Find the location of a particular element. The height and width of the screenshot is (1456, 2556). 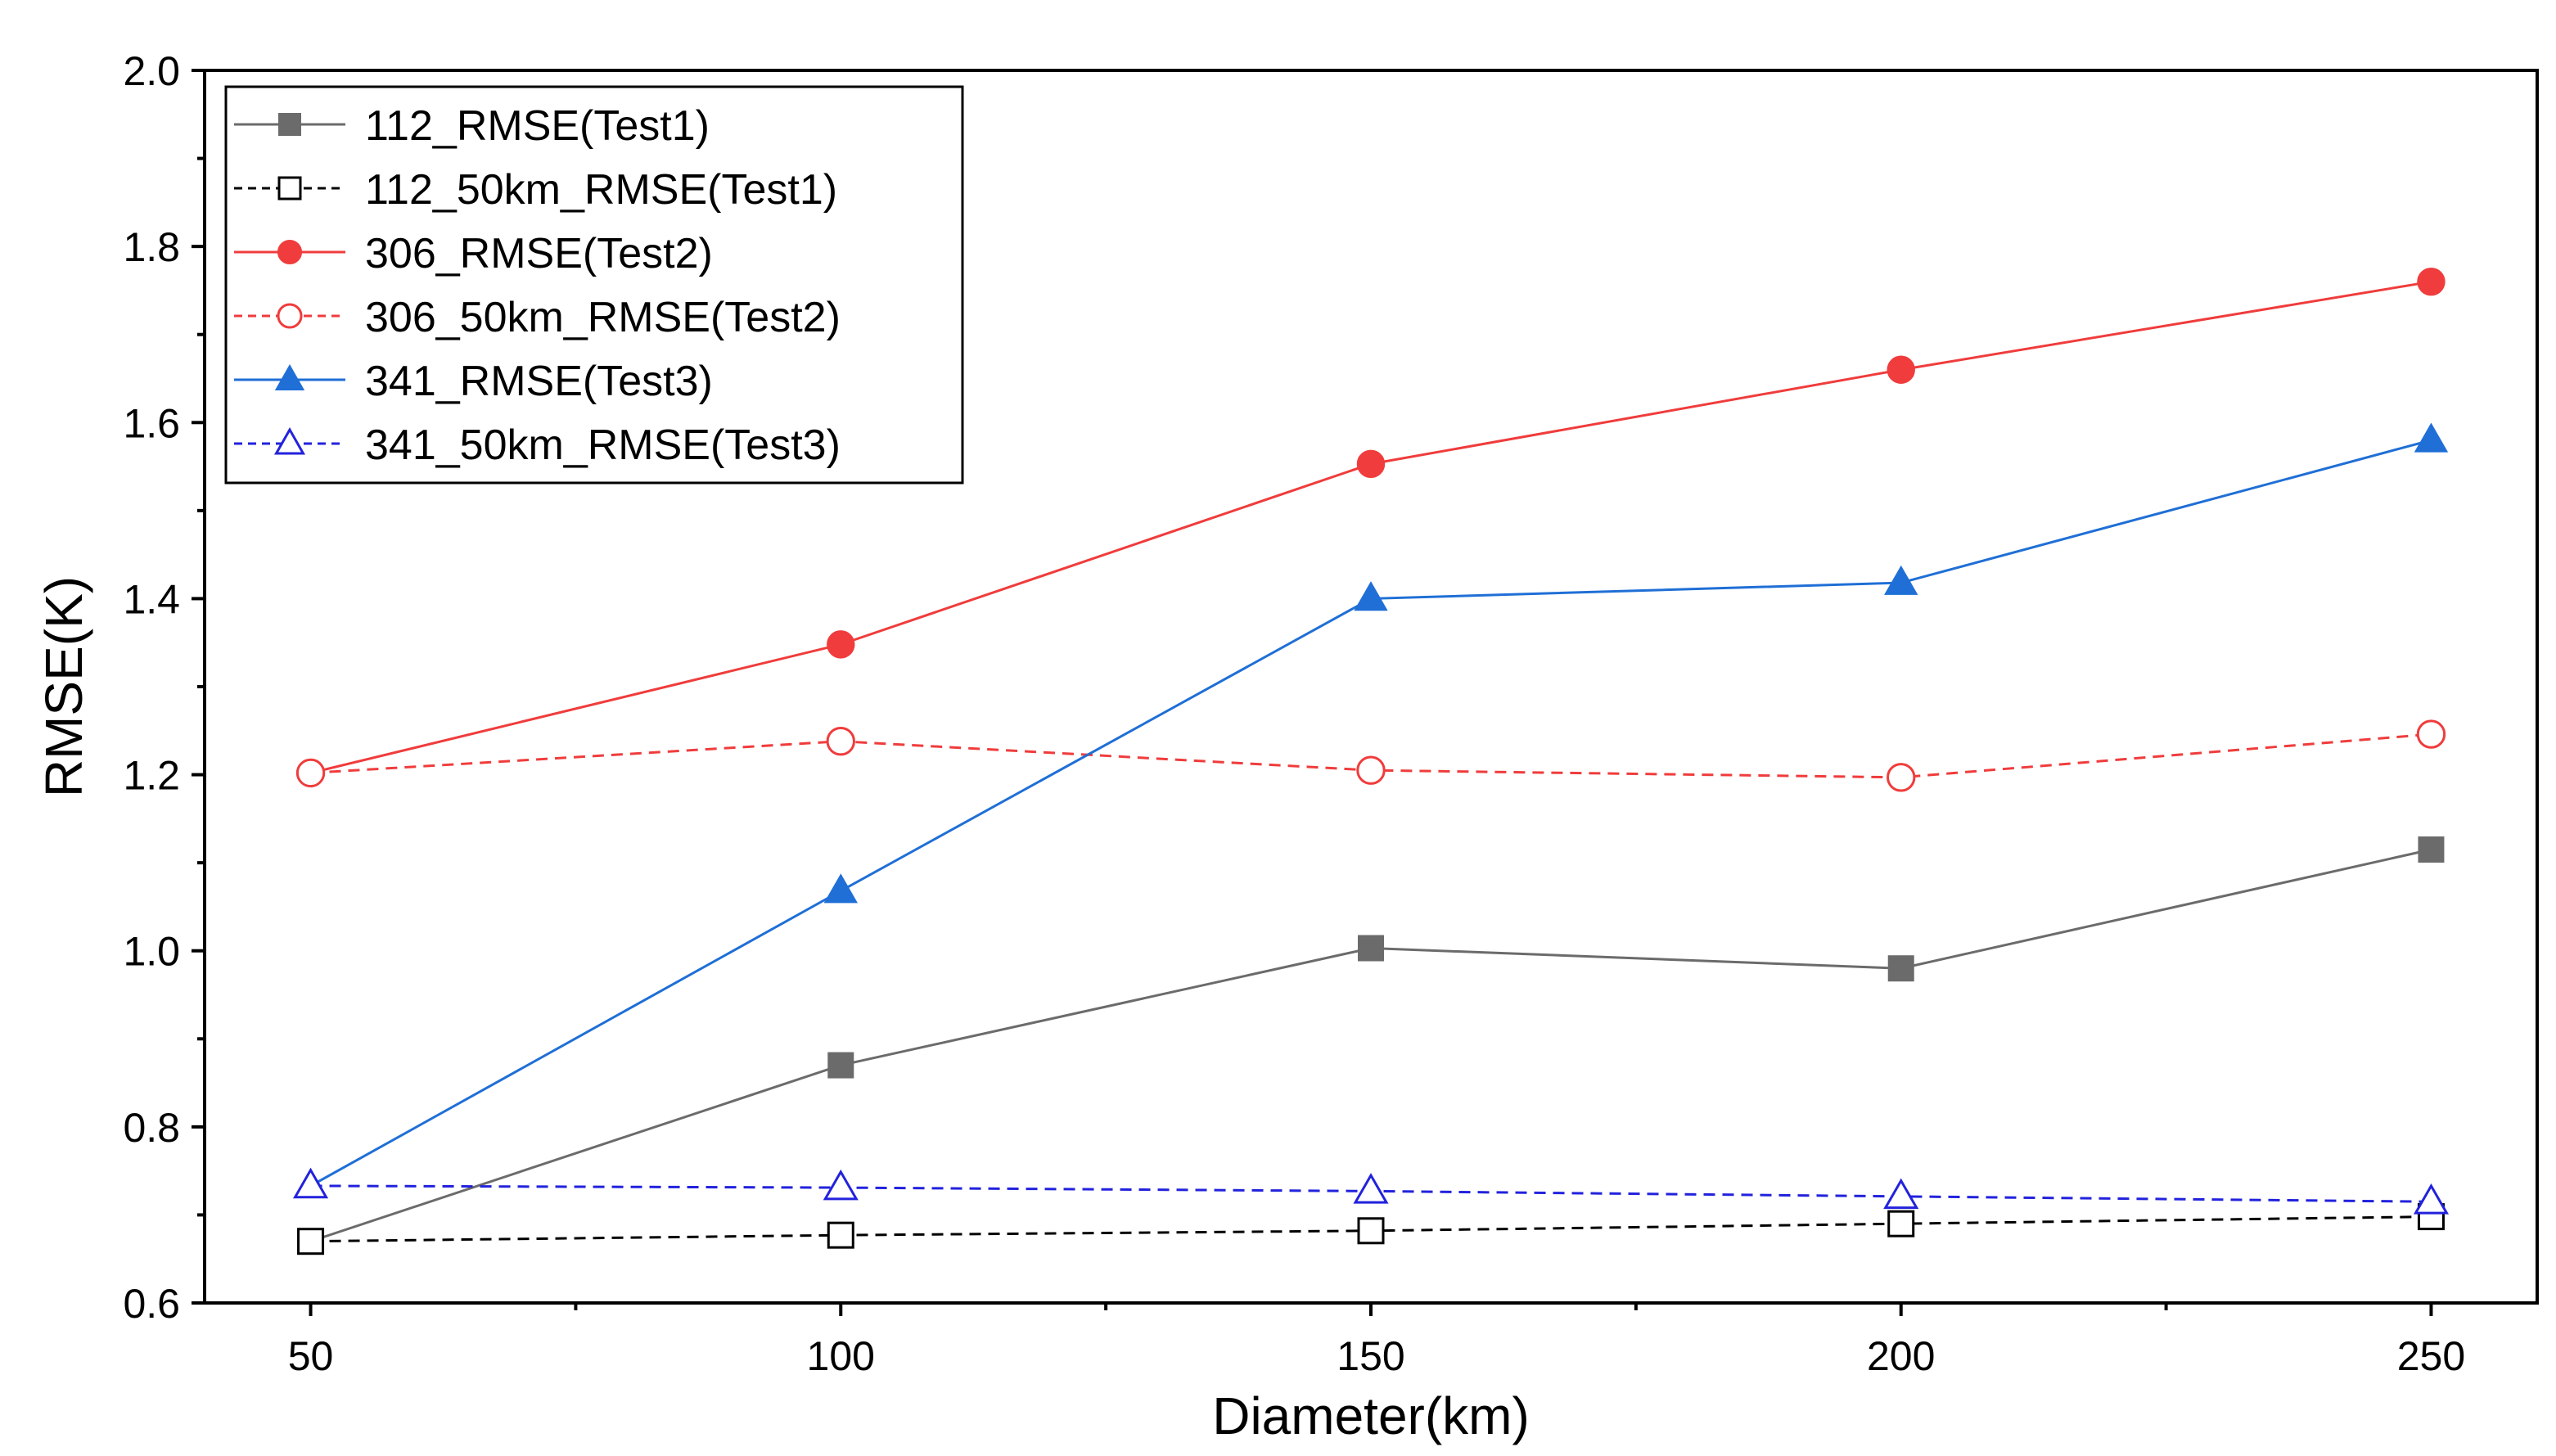

legend-label-4: 306_50km_RMSE(Test2) is located at coordinates (603, 317).